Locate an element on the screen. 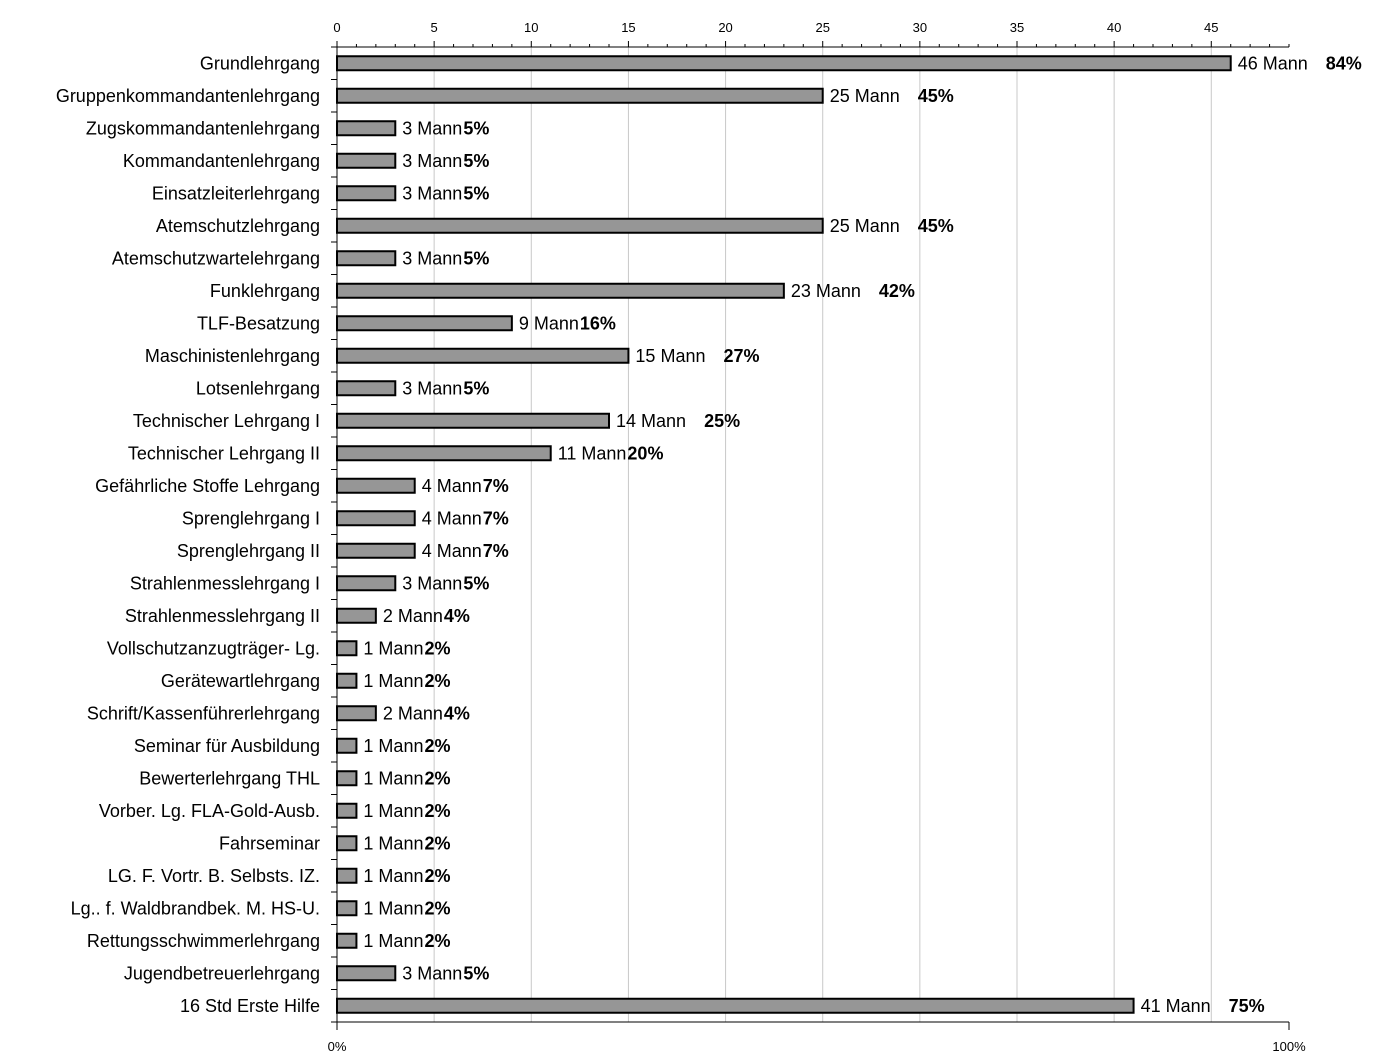 This screenshot has height=1055, width=1377. x-tick-label: 35 is located at coordinates (1017, 27).